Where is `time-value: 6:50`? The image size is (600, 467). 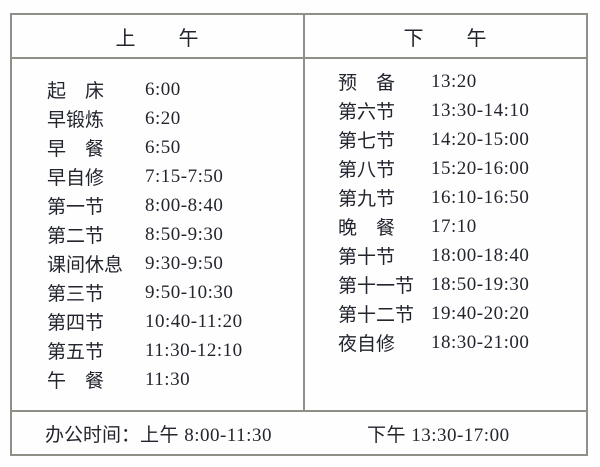
time-value: 6:50 is located at coordinates (163, 147).